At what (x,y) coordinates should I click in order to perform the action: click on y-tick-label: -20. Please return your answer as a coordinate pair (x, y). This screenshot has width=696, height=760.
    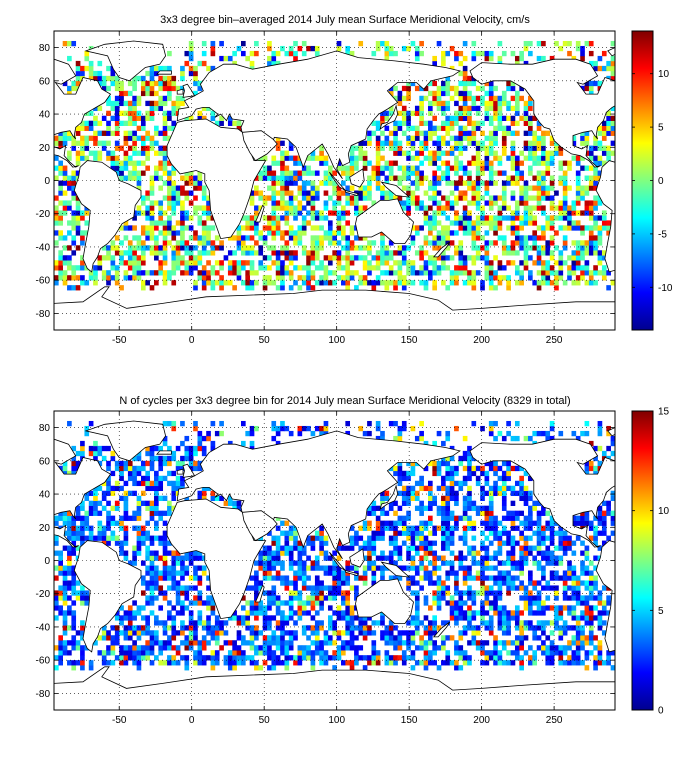
    Looking at the image, I should click on (43, 214).